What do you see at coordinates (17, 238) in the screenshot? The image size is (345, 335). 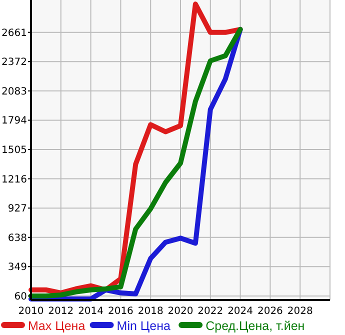 I see `y-tick-label: 638` at bounding box center [17, 238].